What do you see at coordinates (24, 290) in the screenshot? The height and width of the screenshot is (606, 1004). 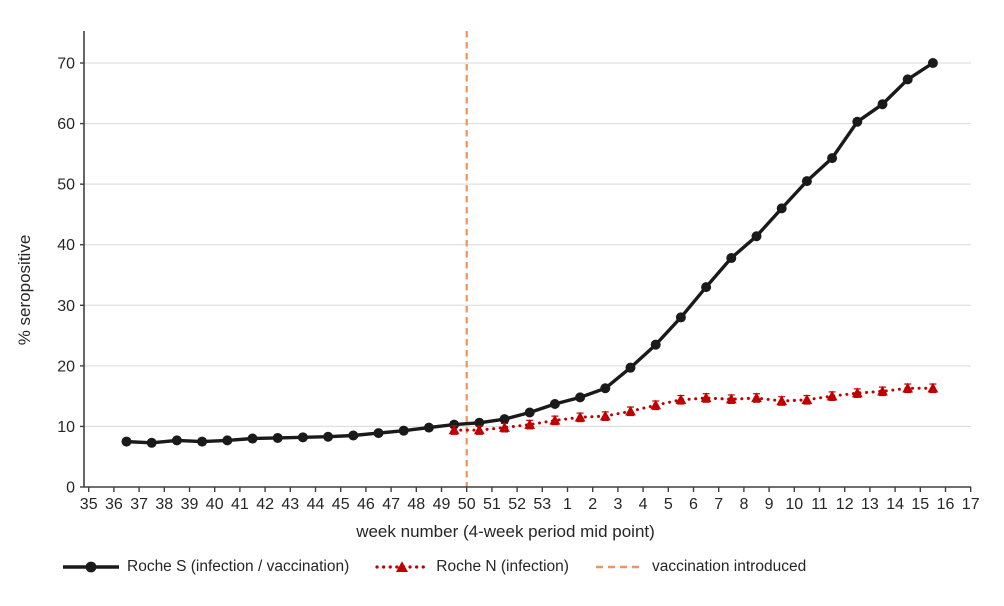 I see `y-axis-title: % seropositive` at bounding box center [24, 290].